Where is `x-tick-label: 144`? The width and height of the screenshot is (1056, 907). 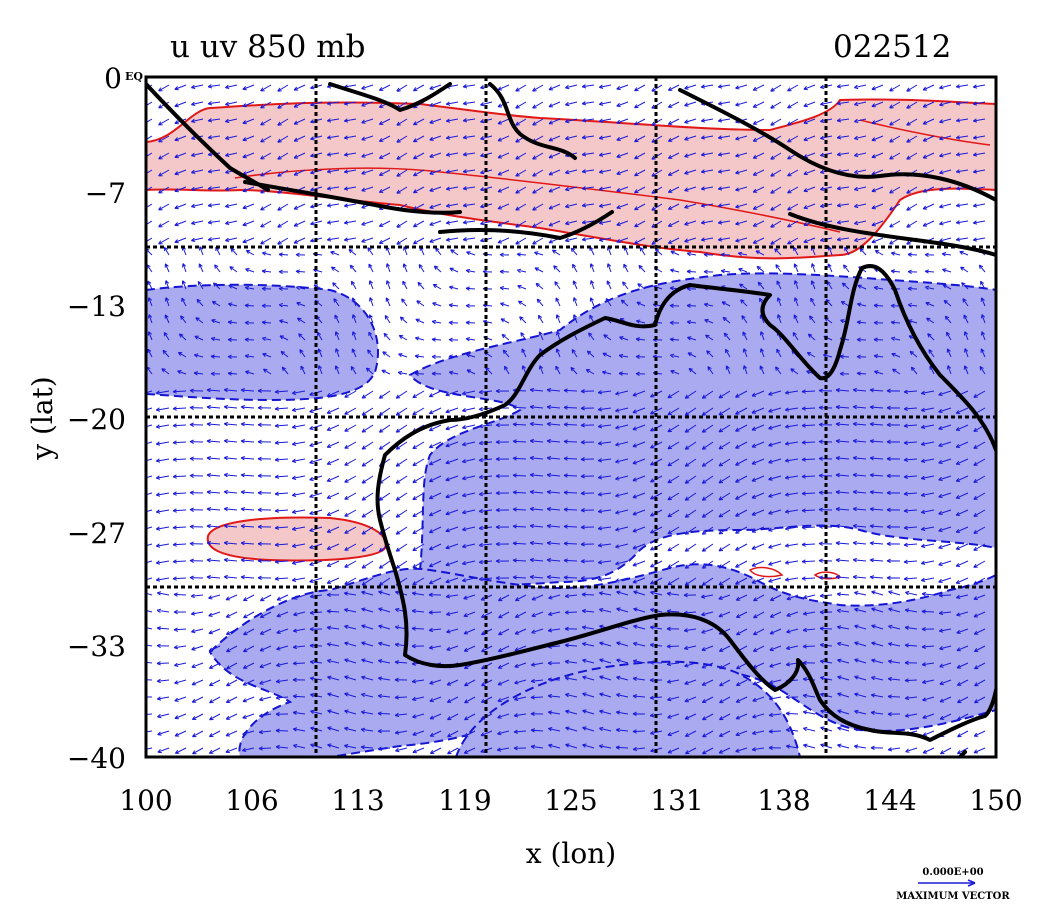
x-tick-label: 144 is located at coordinates (889, 800).